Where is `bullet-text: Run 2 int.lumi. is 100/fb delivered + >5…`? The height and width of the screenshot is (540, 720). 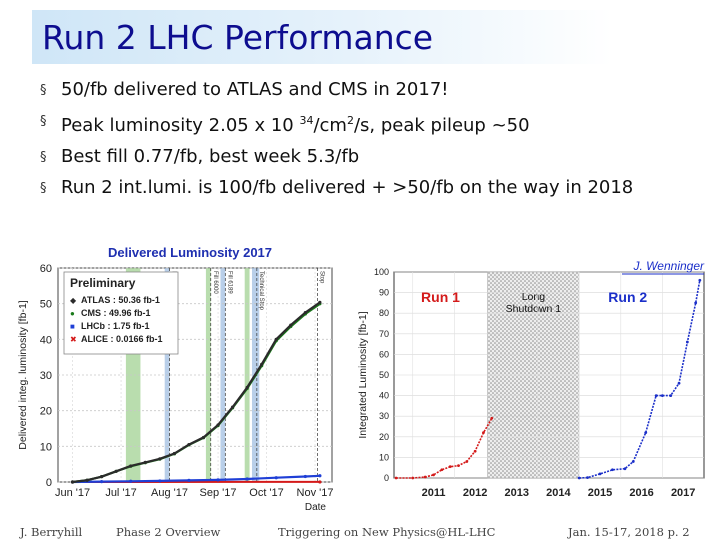
bullet-text: Run 2 int.lumi. is 100/fb delivered + >5… is located at coordinates (347, 187).